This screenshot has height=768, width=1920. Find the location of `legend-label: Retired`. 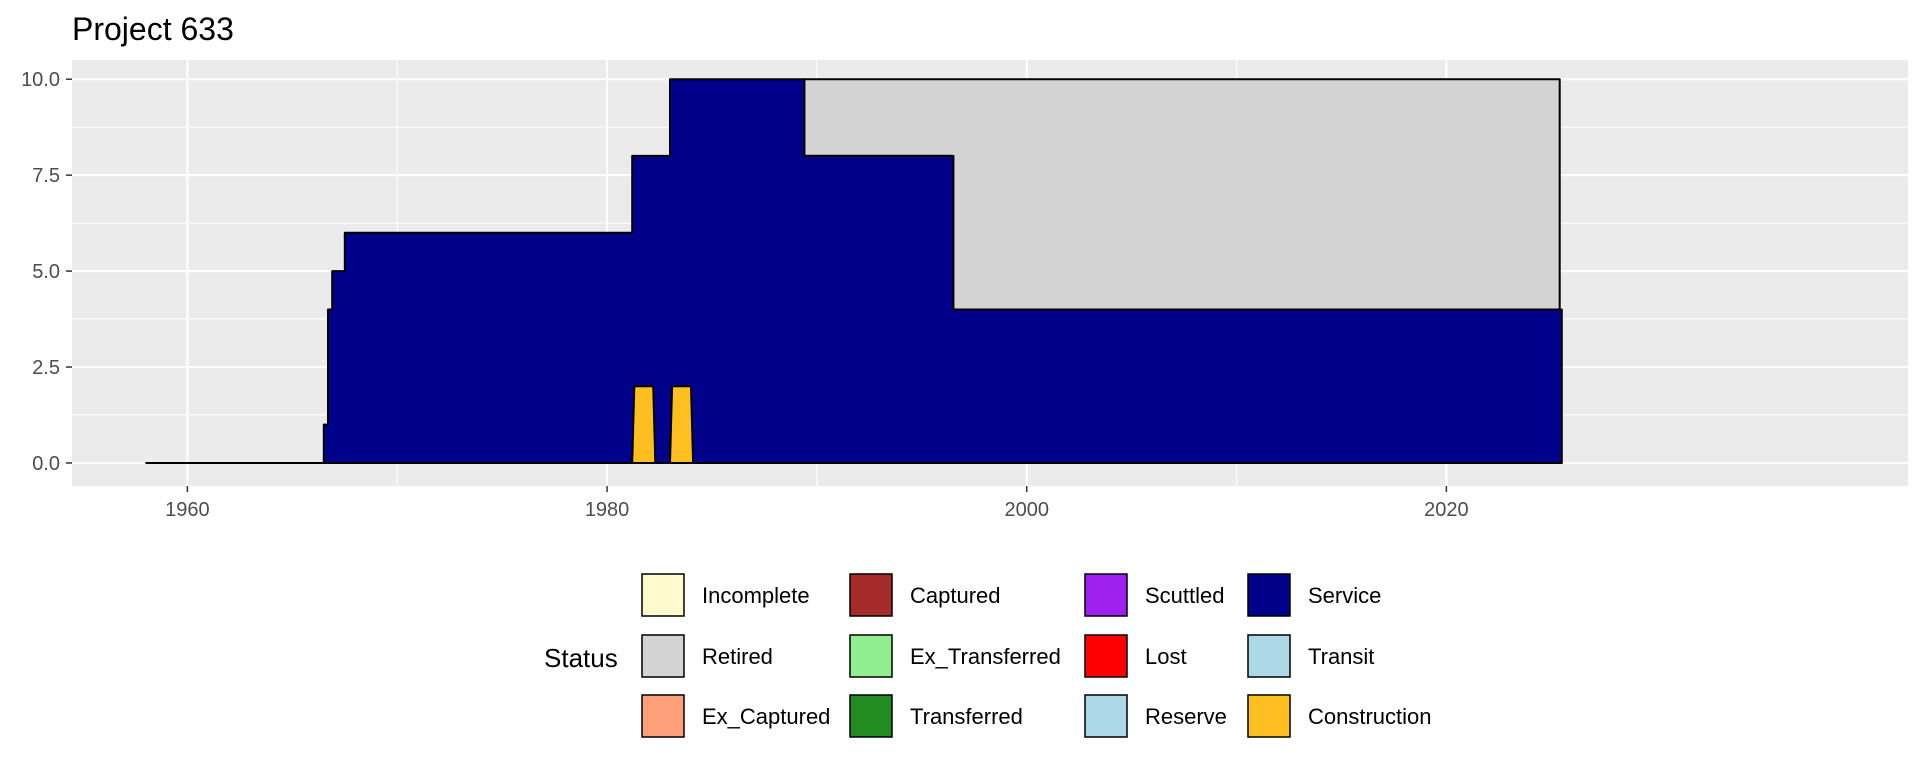

legend-label: Retired is located at coordinates (737, 656).